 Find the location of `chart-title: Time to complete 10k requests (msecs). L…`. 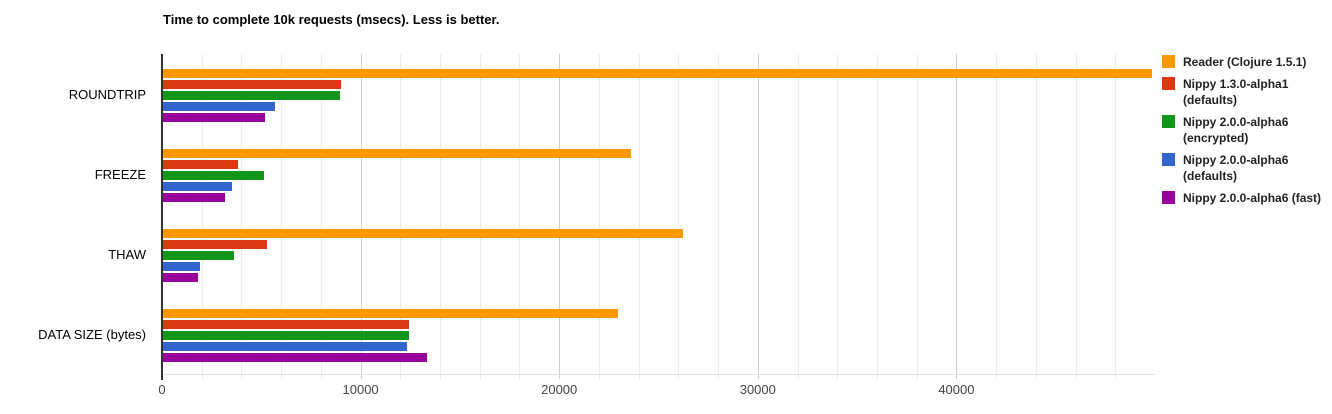

chart-title: Time to complete 10k requests (msecs). L… is located at coordinates (331, 19).